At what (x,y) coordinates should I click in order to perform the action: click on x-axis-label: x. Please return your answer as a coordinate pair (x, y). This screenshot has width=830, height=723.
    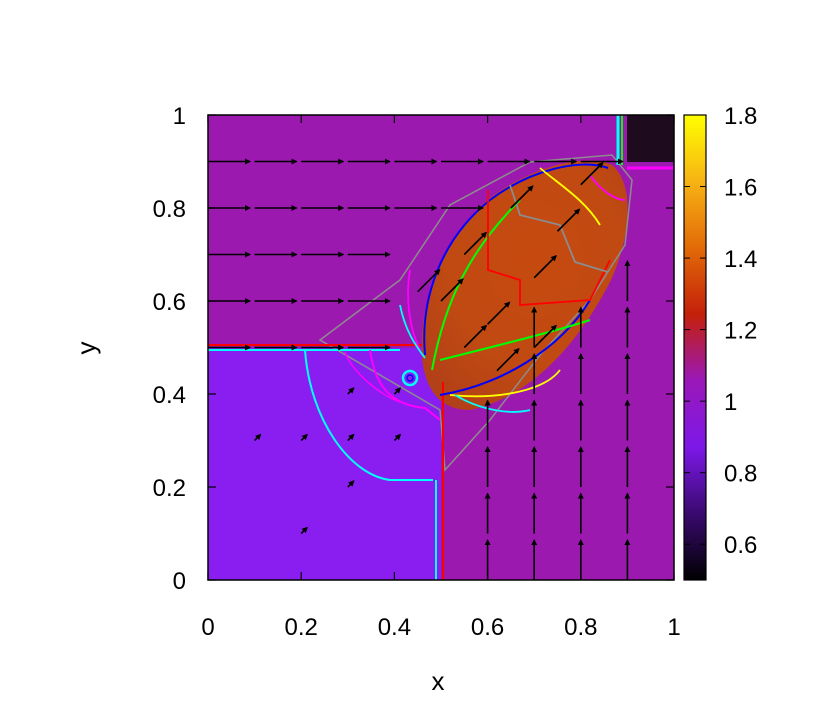
    Looking at the image, I should click on (438, 681).